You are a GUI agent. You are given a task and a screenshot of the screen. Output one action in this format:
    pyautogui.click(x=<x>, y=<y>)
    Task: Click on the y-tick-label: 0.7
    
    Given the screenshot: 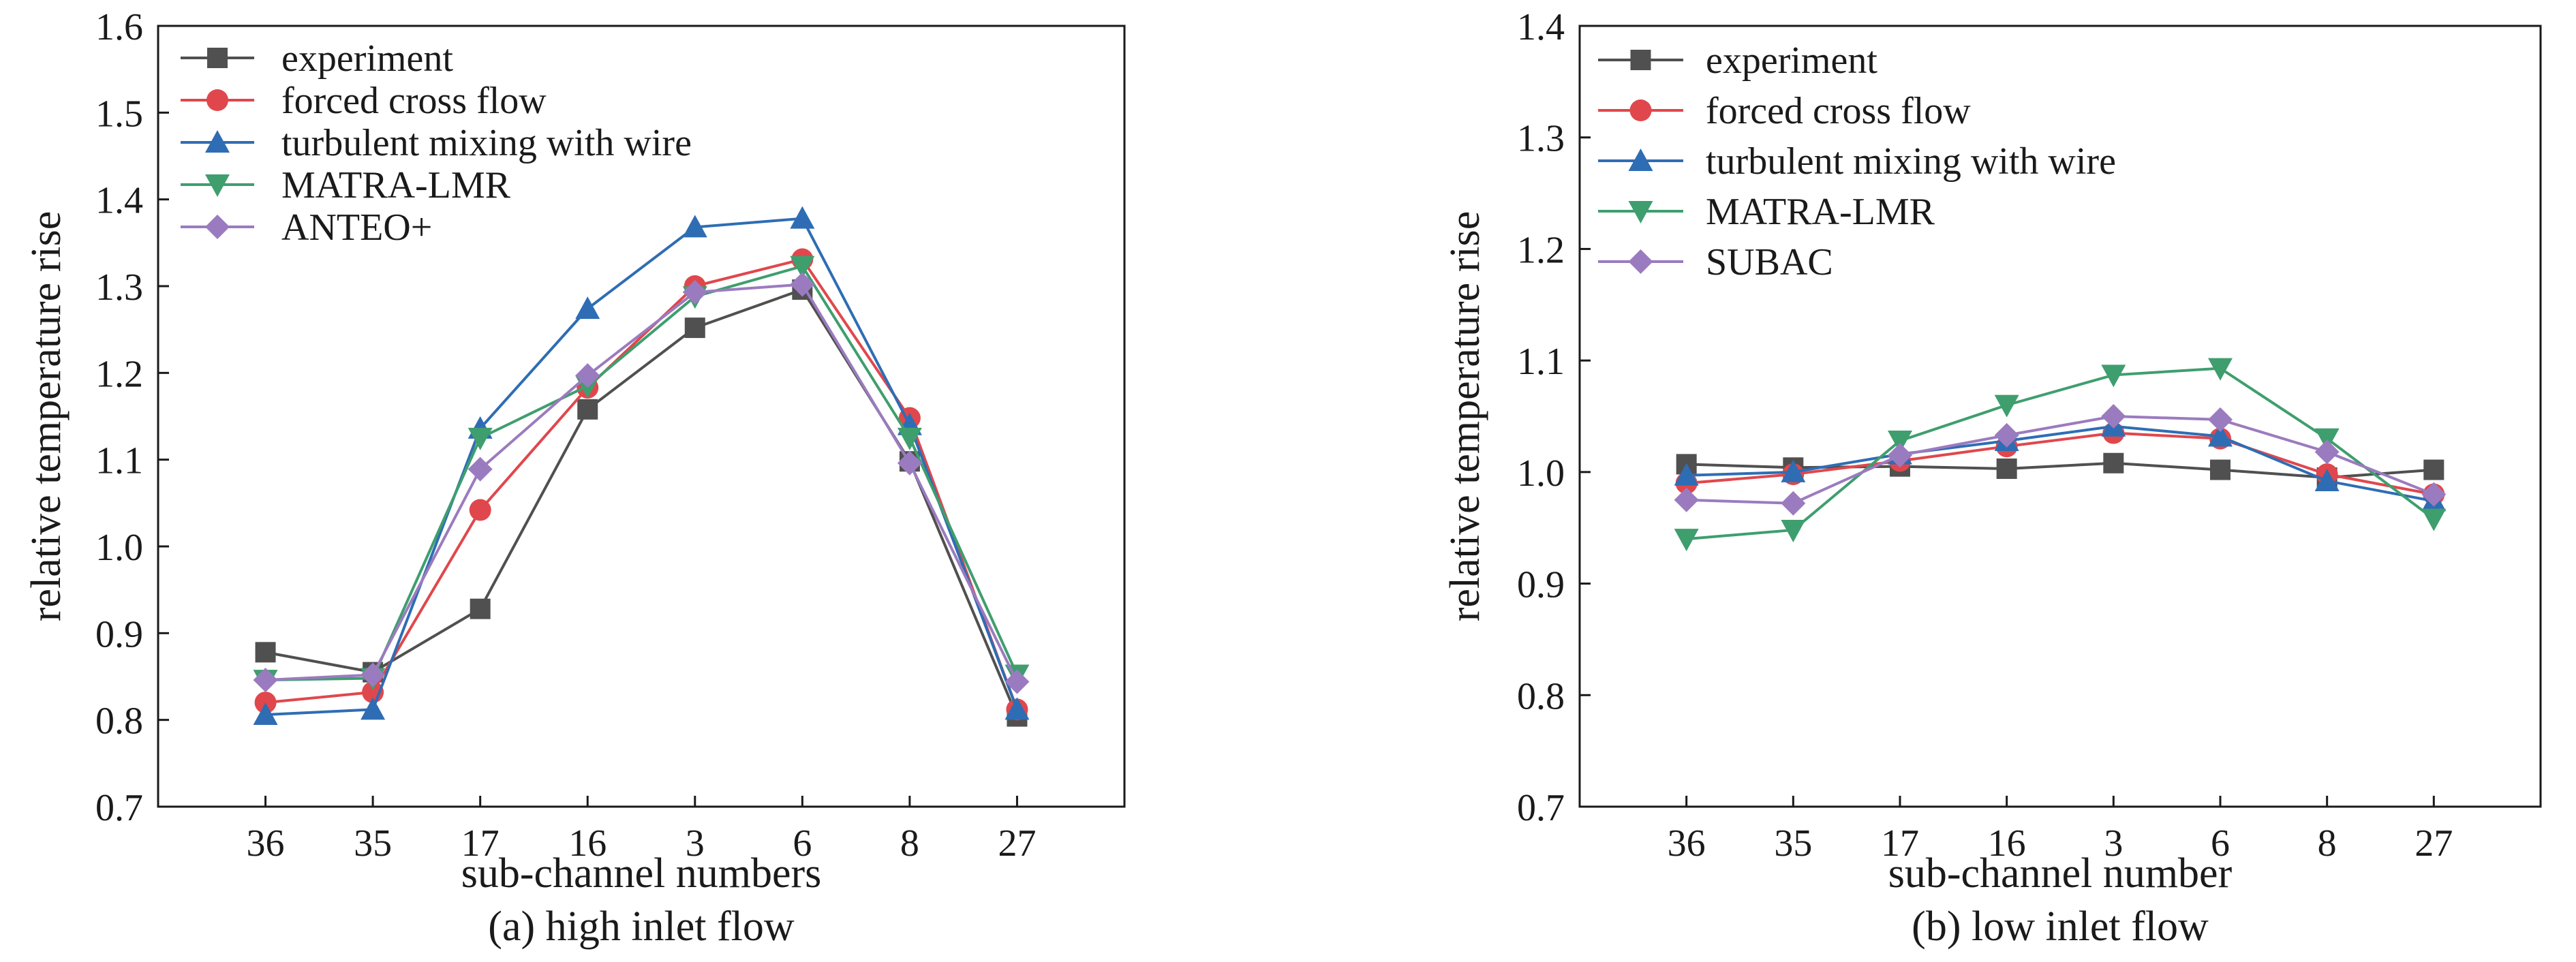 What is the action you would take?
    pyautogui.click(x=1541, y=808)
    